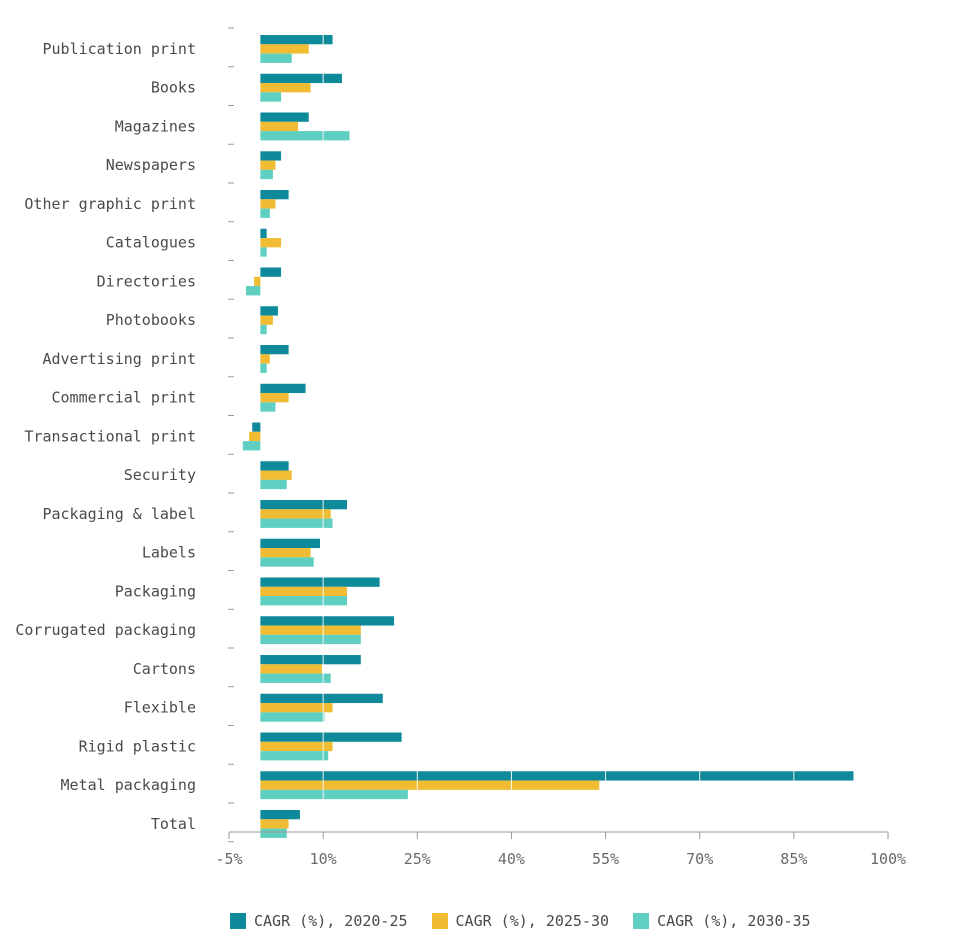 The height and width of the screenshot is (947, 966). Describe the element at coordinates (119, 514) in the screenshot. I see `category-label: Packaging & label` at that location.